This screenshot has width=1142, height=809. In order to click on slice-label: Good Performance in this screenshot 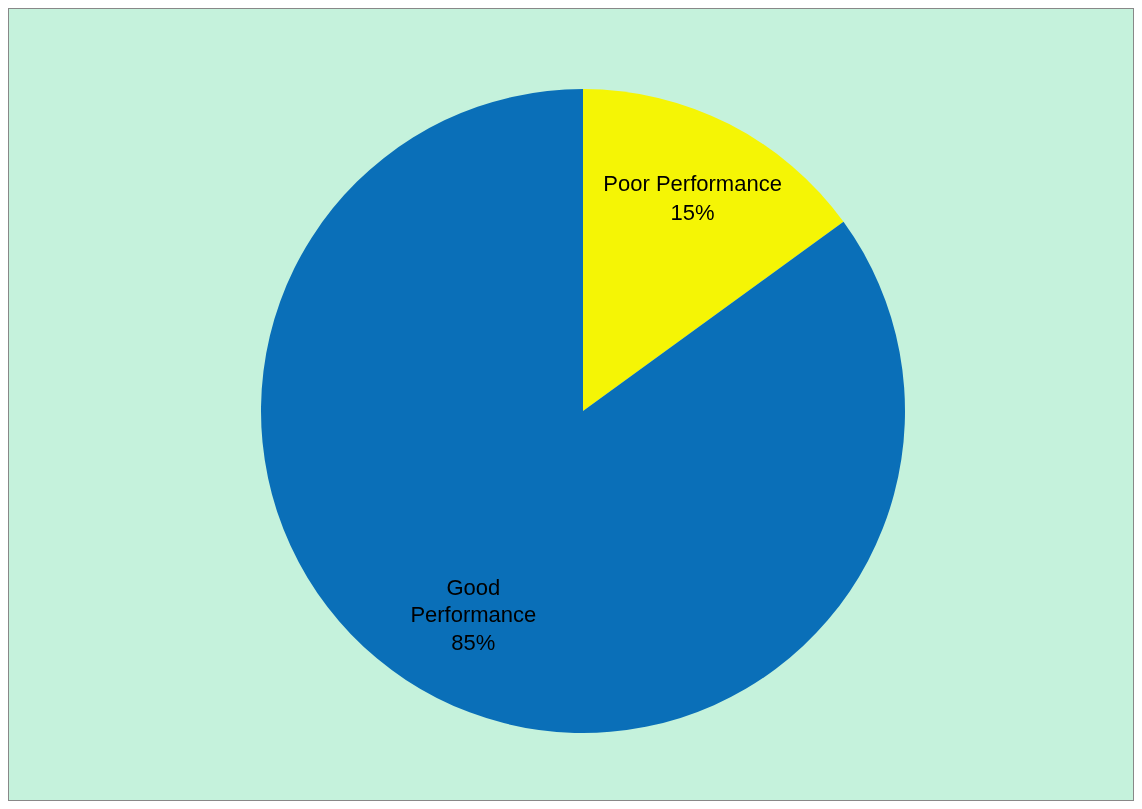, I will do `click(473, 601)`.